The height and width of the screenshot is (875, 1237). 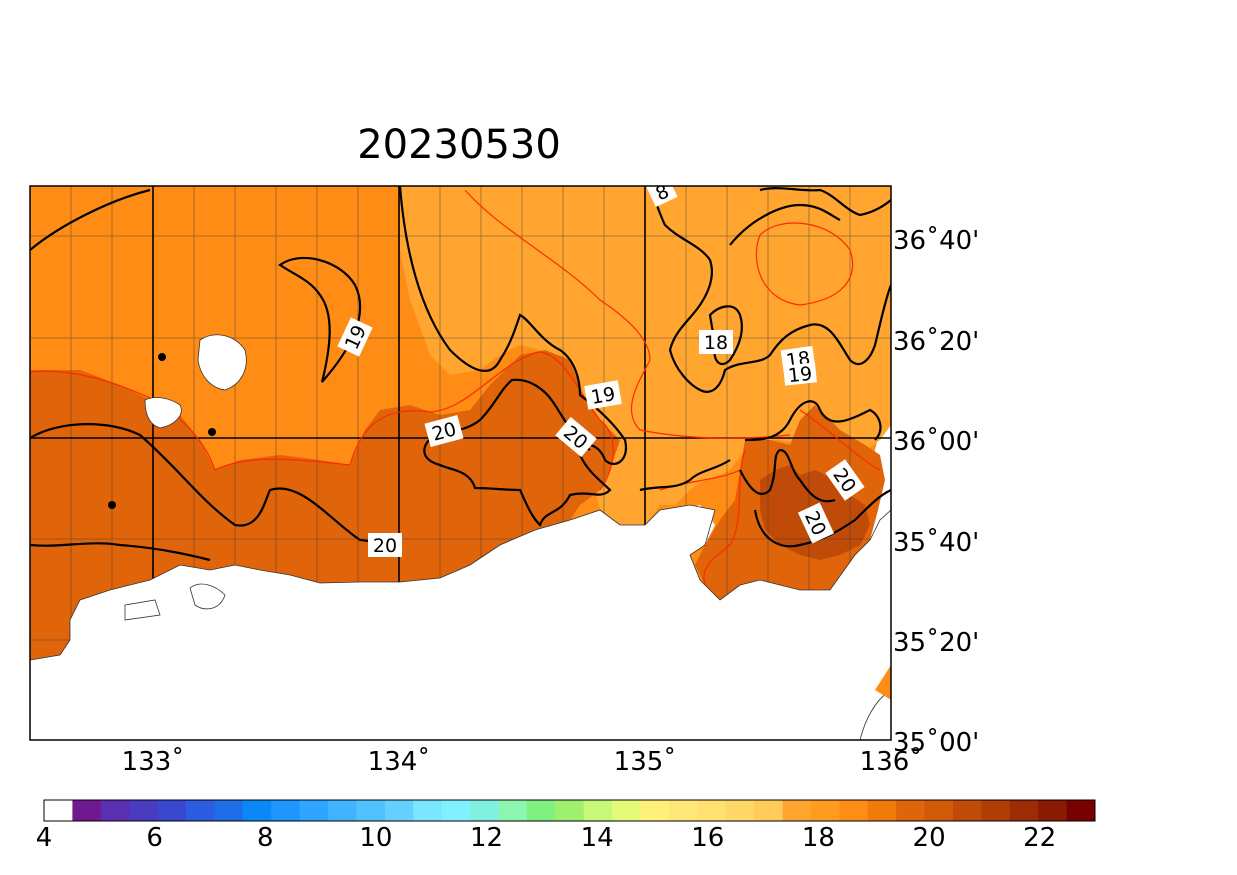 What do you see at coordinates (818, 838) in the screenshot?
I see `colorbar-label: 18` at bounding box center [818, 838].